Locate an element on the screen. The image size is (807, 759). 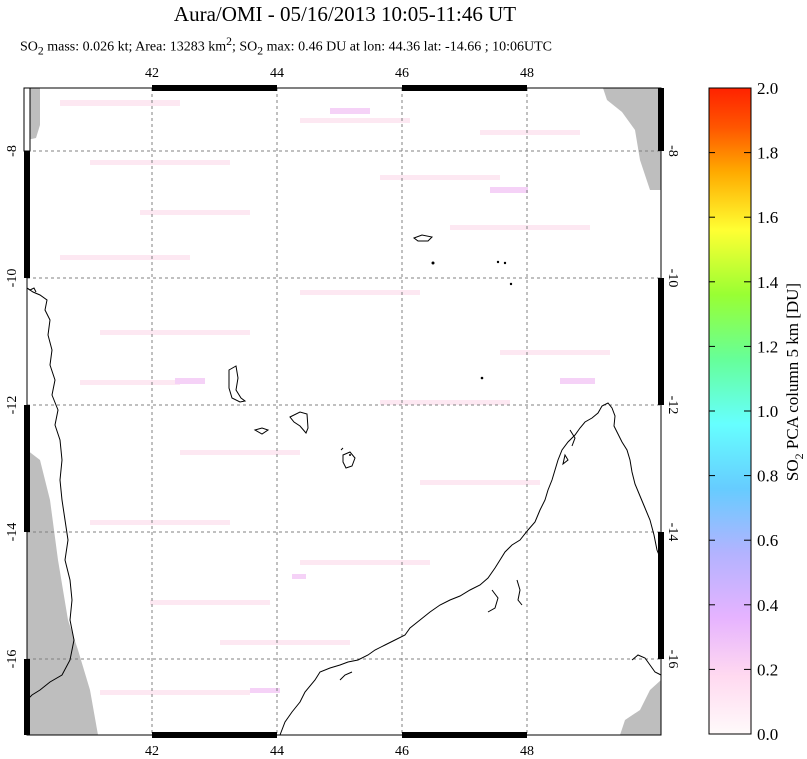
lat-label: -10 is located at coordinates (672, 278).